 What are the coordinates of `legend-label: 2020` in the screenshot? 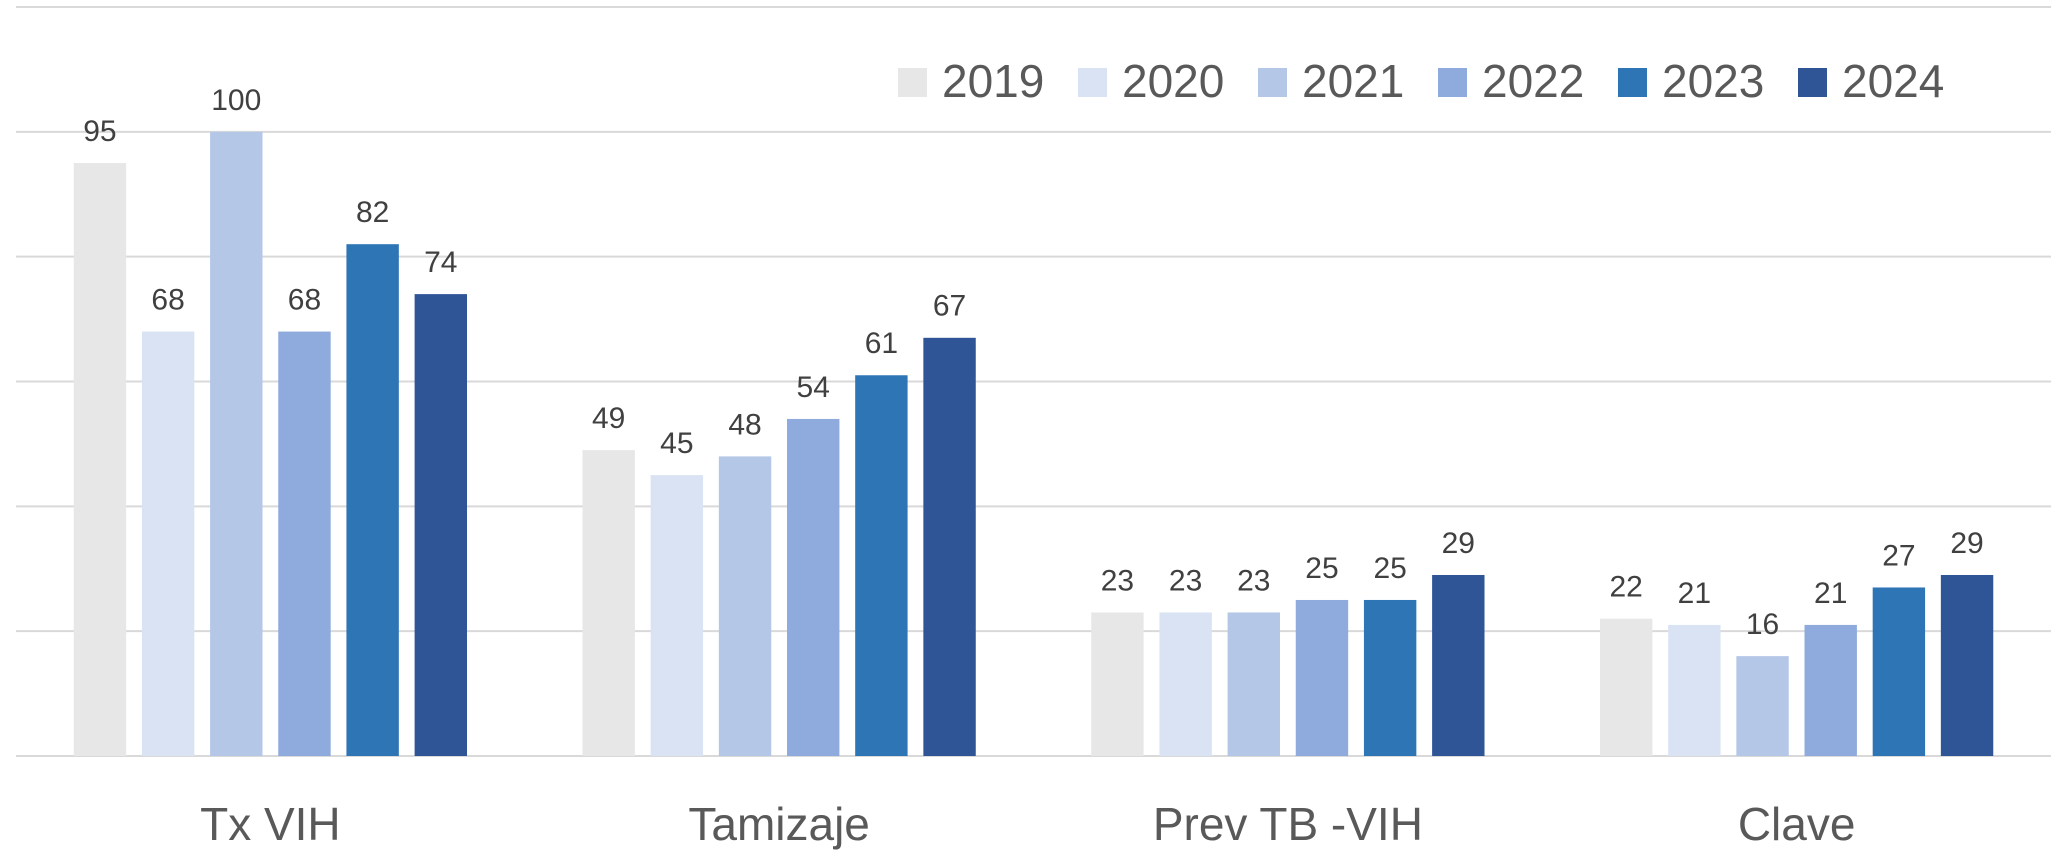 It's located at (1173, 81).